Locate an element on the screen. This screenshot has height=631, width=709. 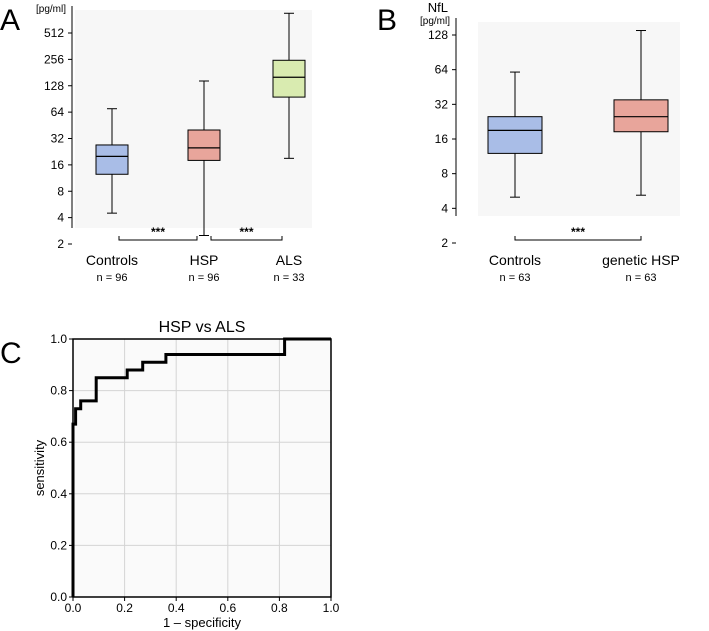
y-tick-label: 256 is located at coordinates (54, 59).